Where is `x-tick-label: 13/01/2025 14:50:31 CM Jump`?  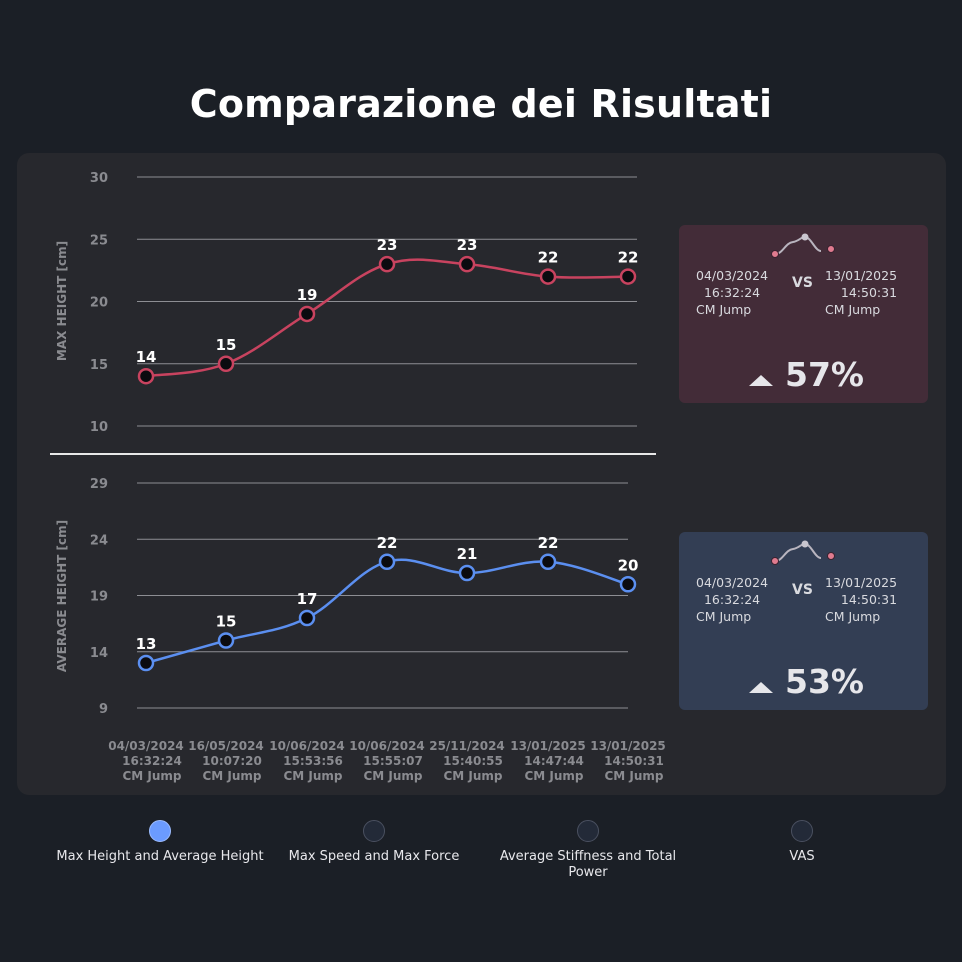
x-tick-label: 13/01/2025 14:50:31 CM Jump is located at coordinates (628, 761).